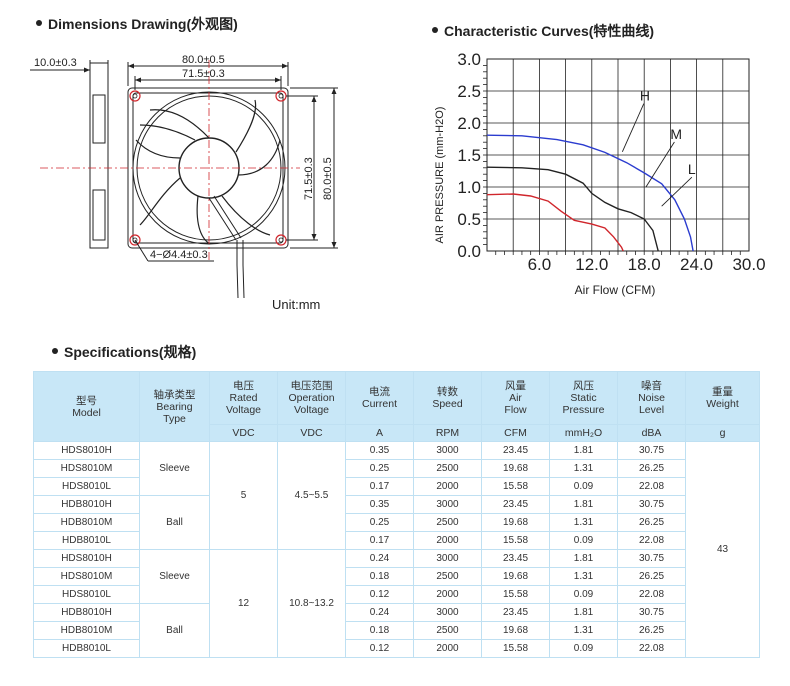 Image resolution: width=790 pixels, height=686 pixels. I want to click on unit-noise: dBA, so click(651, 433).